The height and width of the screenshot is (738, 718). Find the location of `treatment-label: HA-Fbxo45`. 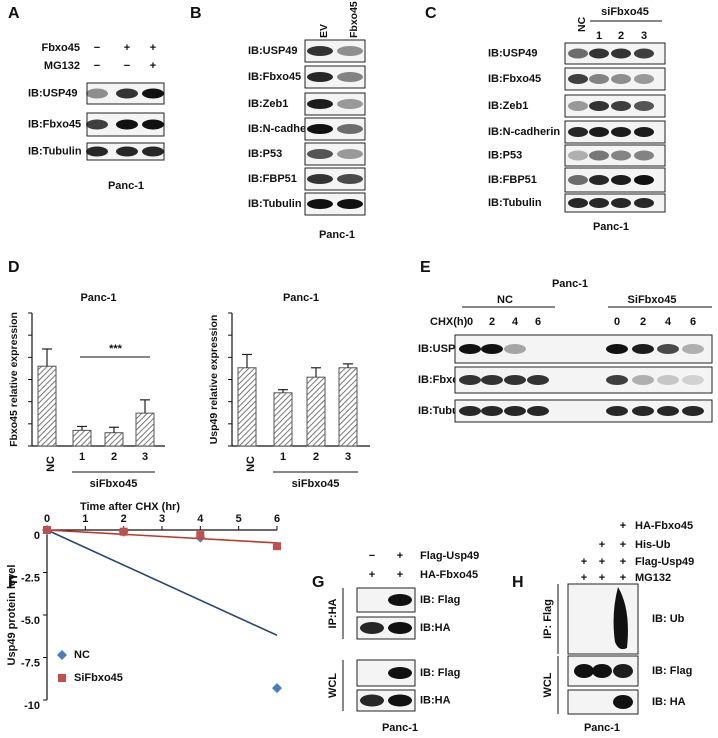

treatment-label: HA-Fbxo45 is located at coordinates (664, 526).